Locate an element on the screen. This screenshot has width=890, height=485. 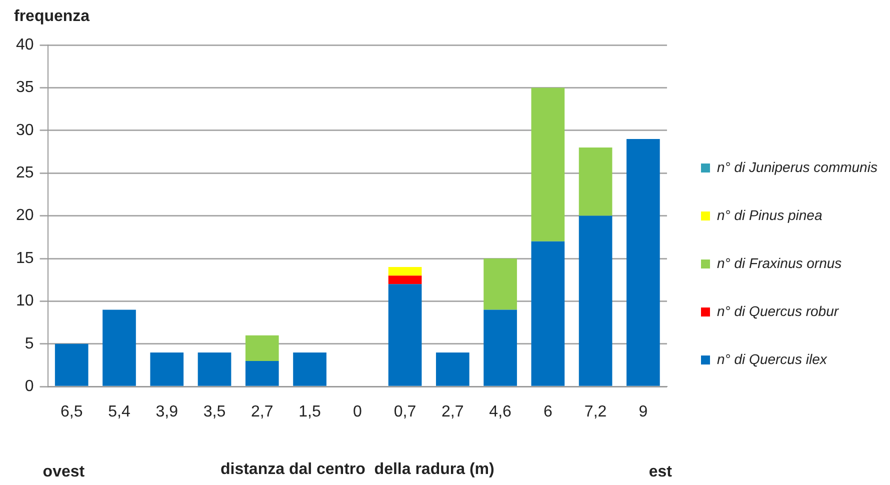
text: est is located at coordinates (660, 471).